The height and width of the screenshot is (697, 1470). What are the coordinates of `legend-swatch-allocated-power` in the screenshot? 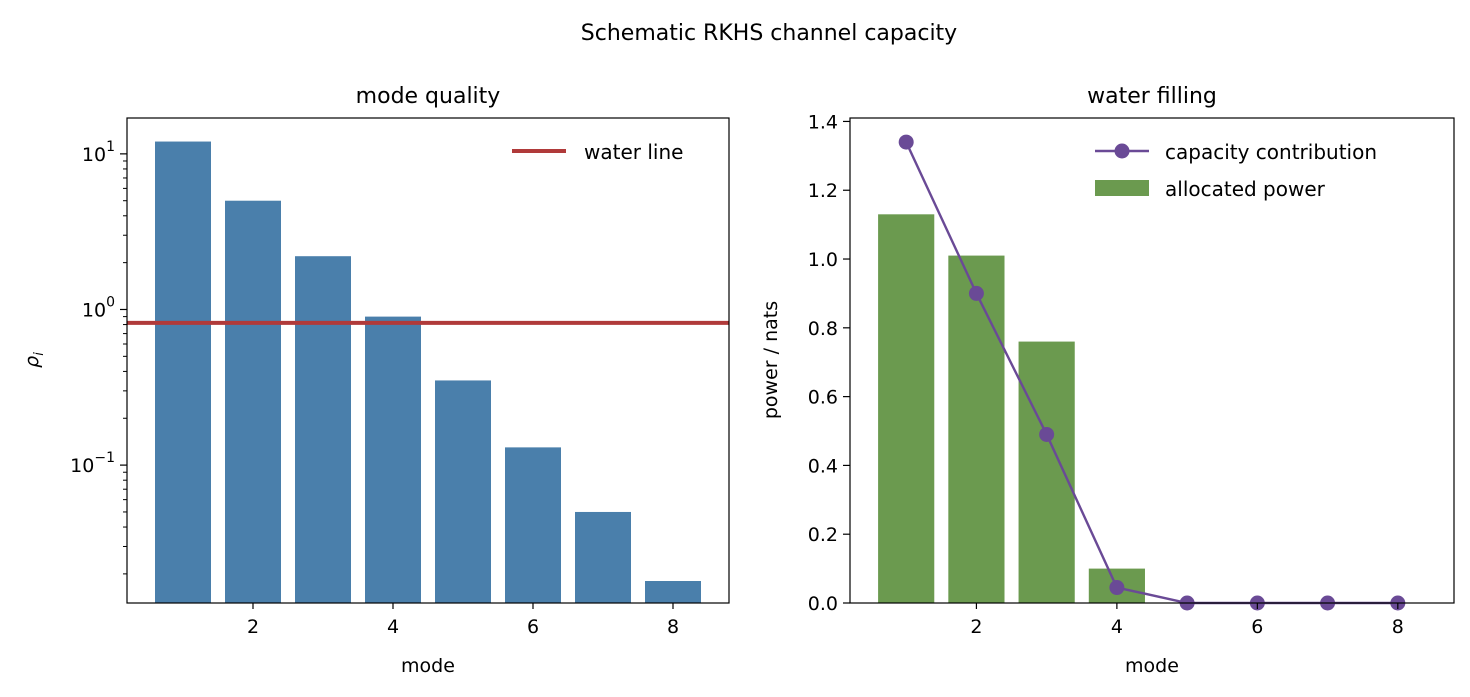 It's located at (1122, 188).